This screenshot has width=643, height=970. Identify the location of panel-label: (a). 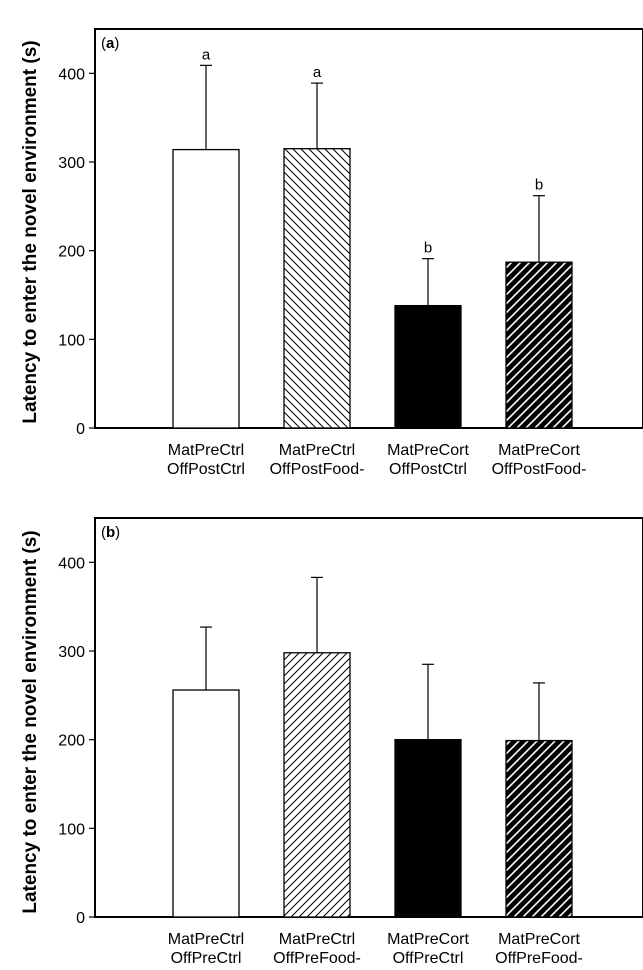
(110, 43).